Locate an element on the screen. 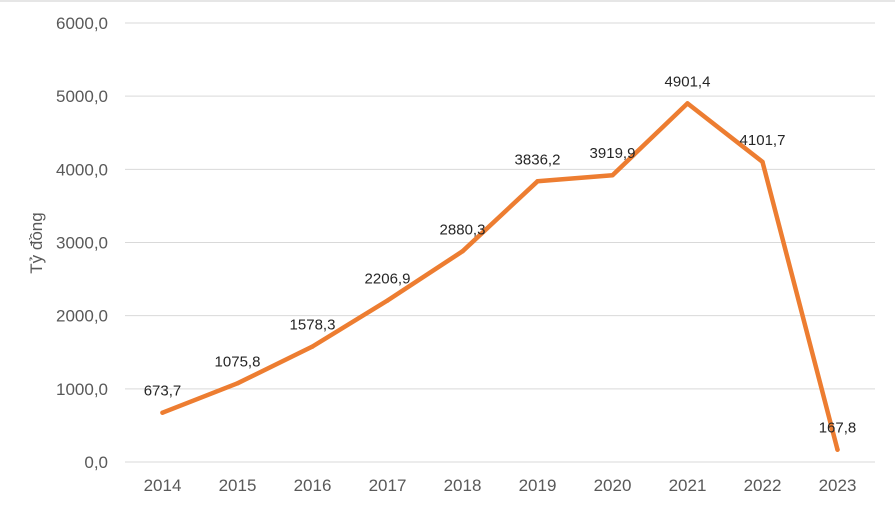 This screenshot has width=895, height=506. y-tick-label: 3000,0 is located at coordinates (82, 243).